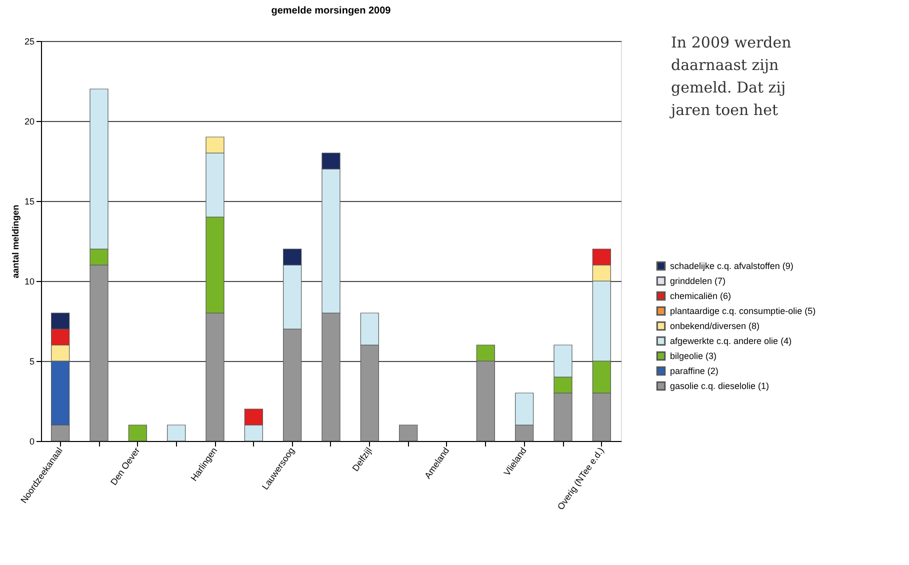 The height and width of the screenshot is (565, 909). Describe the element at coordinates (698, 281) in the screenshot. I see `legend-label: grinddelen (7)` at that location.